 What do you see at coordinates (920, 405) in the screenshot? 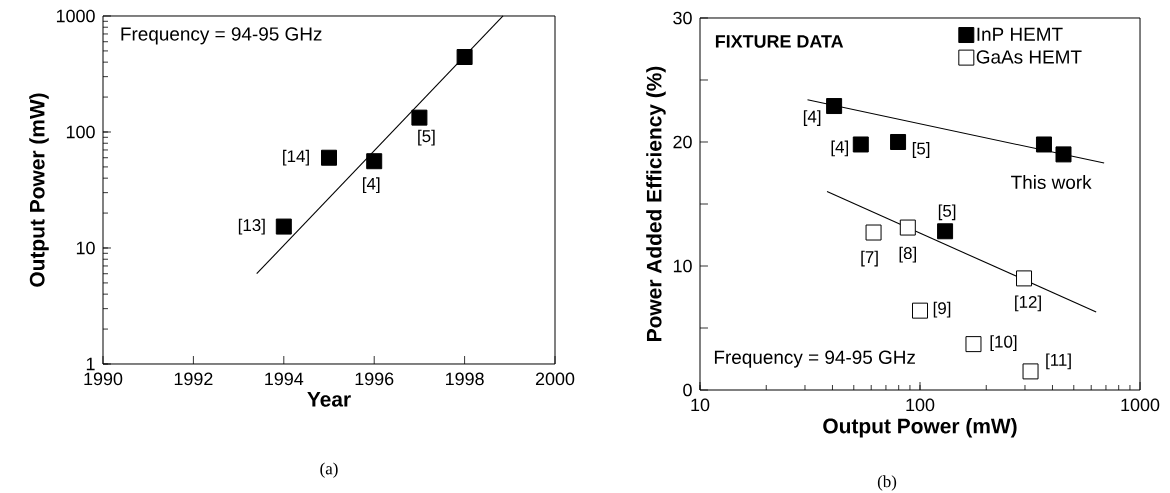
I see `x-tick-label: 100` at bounding box center [920, 405].